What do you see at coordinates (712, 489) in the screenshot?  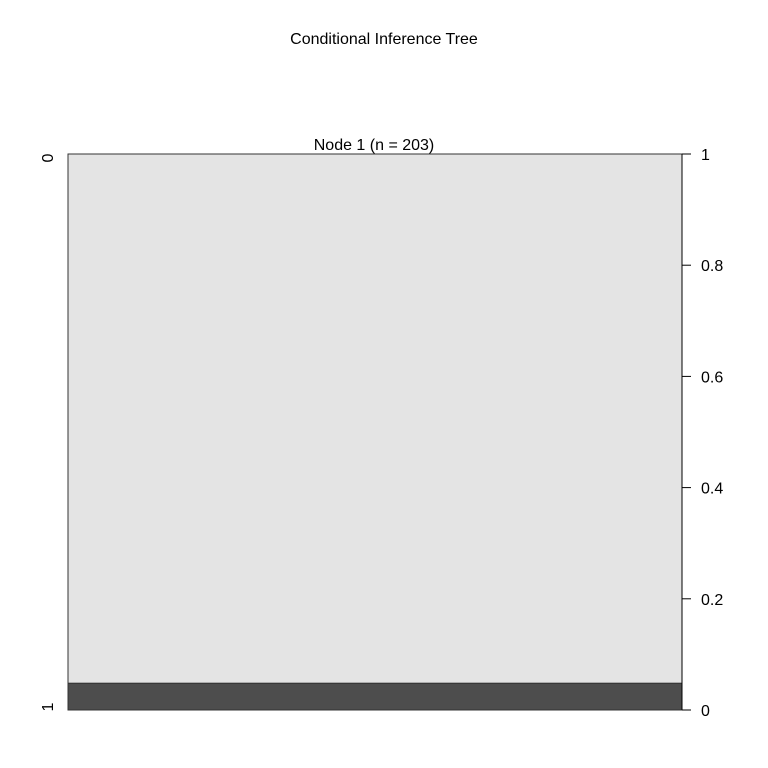 I see `y-tick-label: 0.4` at bounding box center [712, 489].